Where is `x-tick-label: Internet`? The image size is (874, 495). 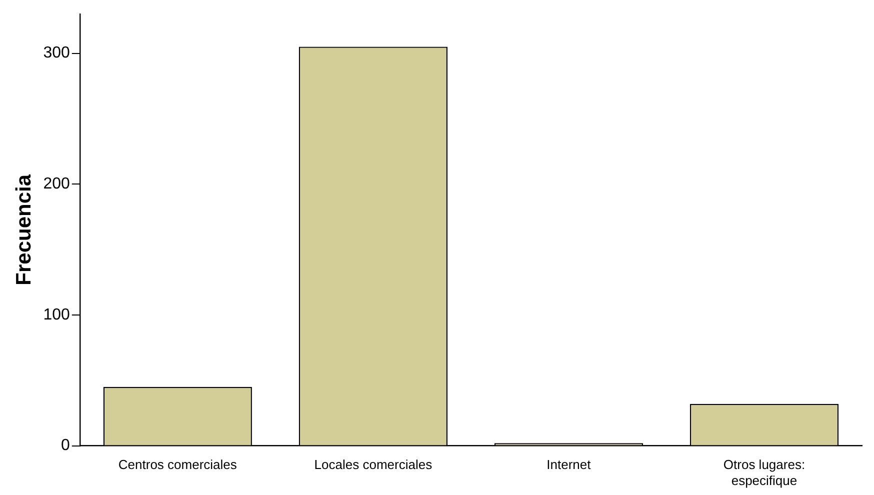
x-tick-label: Internet is located at coordinates (569, 464).